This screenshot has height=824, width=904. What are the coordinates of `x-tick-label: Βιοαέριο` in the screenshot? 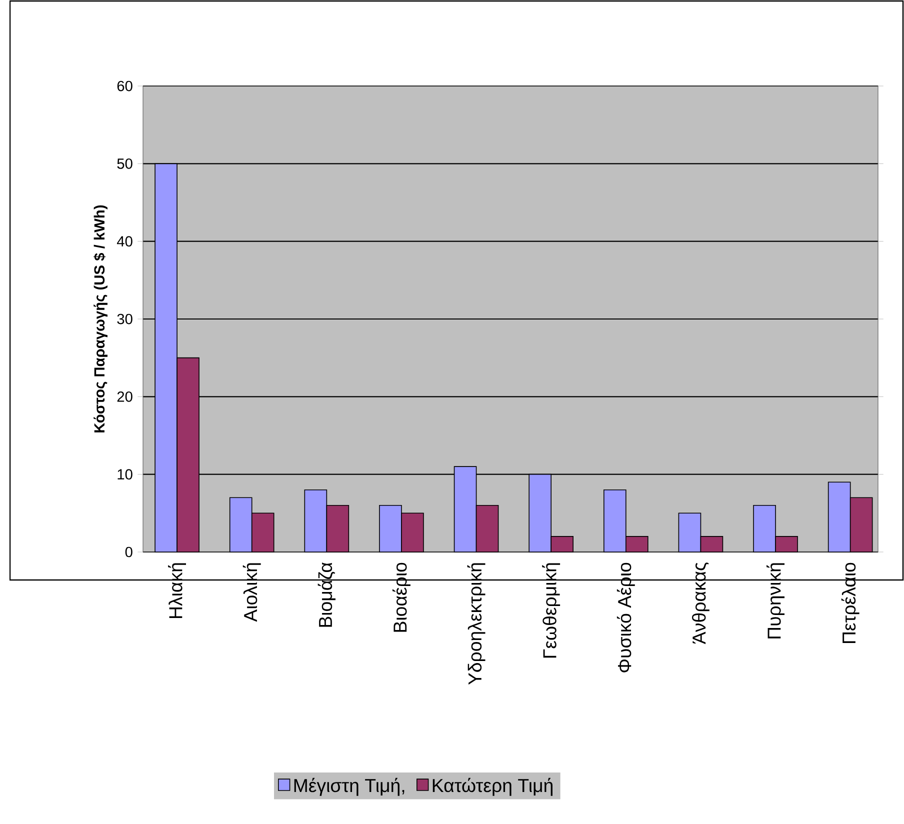 It's located at (401, 597).